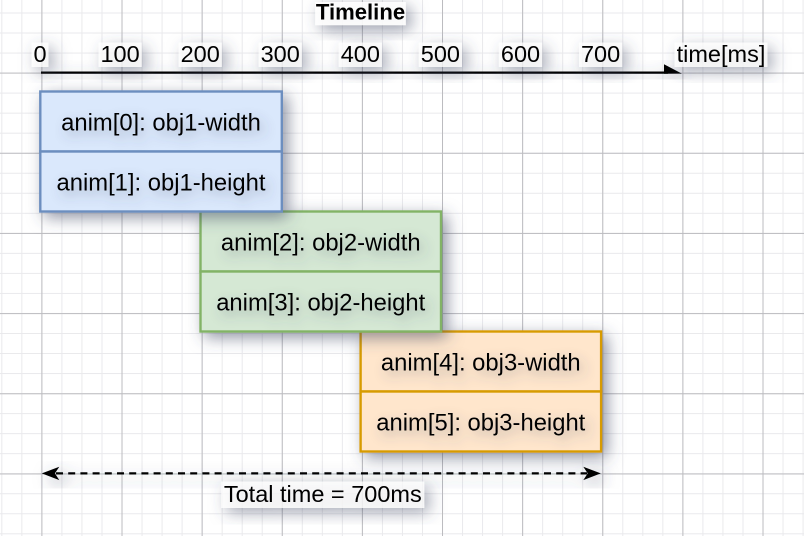  Describe the element at coordinates (200, 54) in the screenshot. I see `svg-text: 200` at that location.